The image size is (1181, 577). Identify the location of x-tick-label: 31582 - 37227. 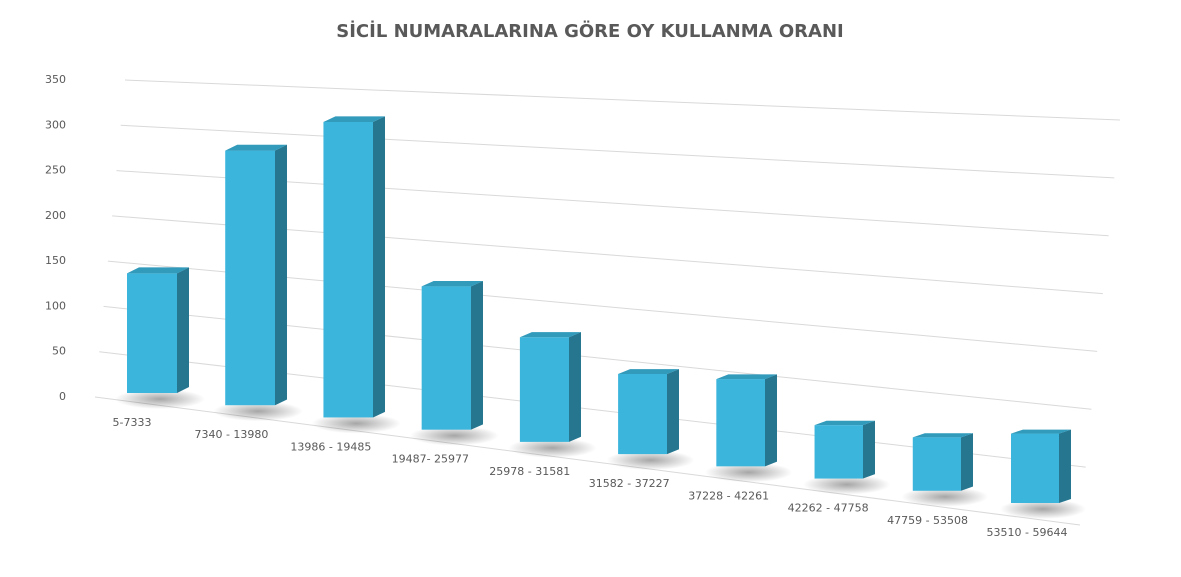
(629, 483).